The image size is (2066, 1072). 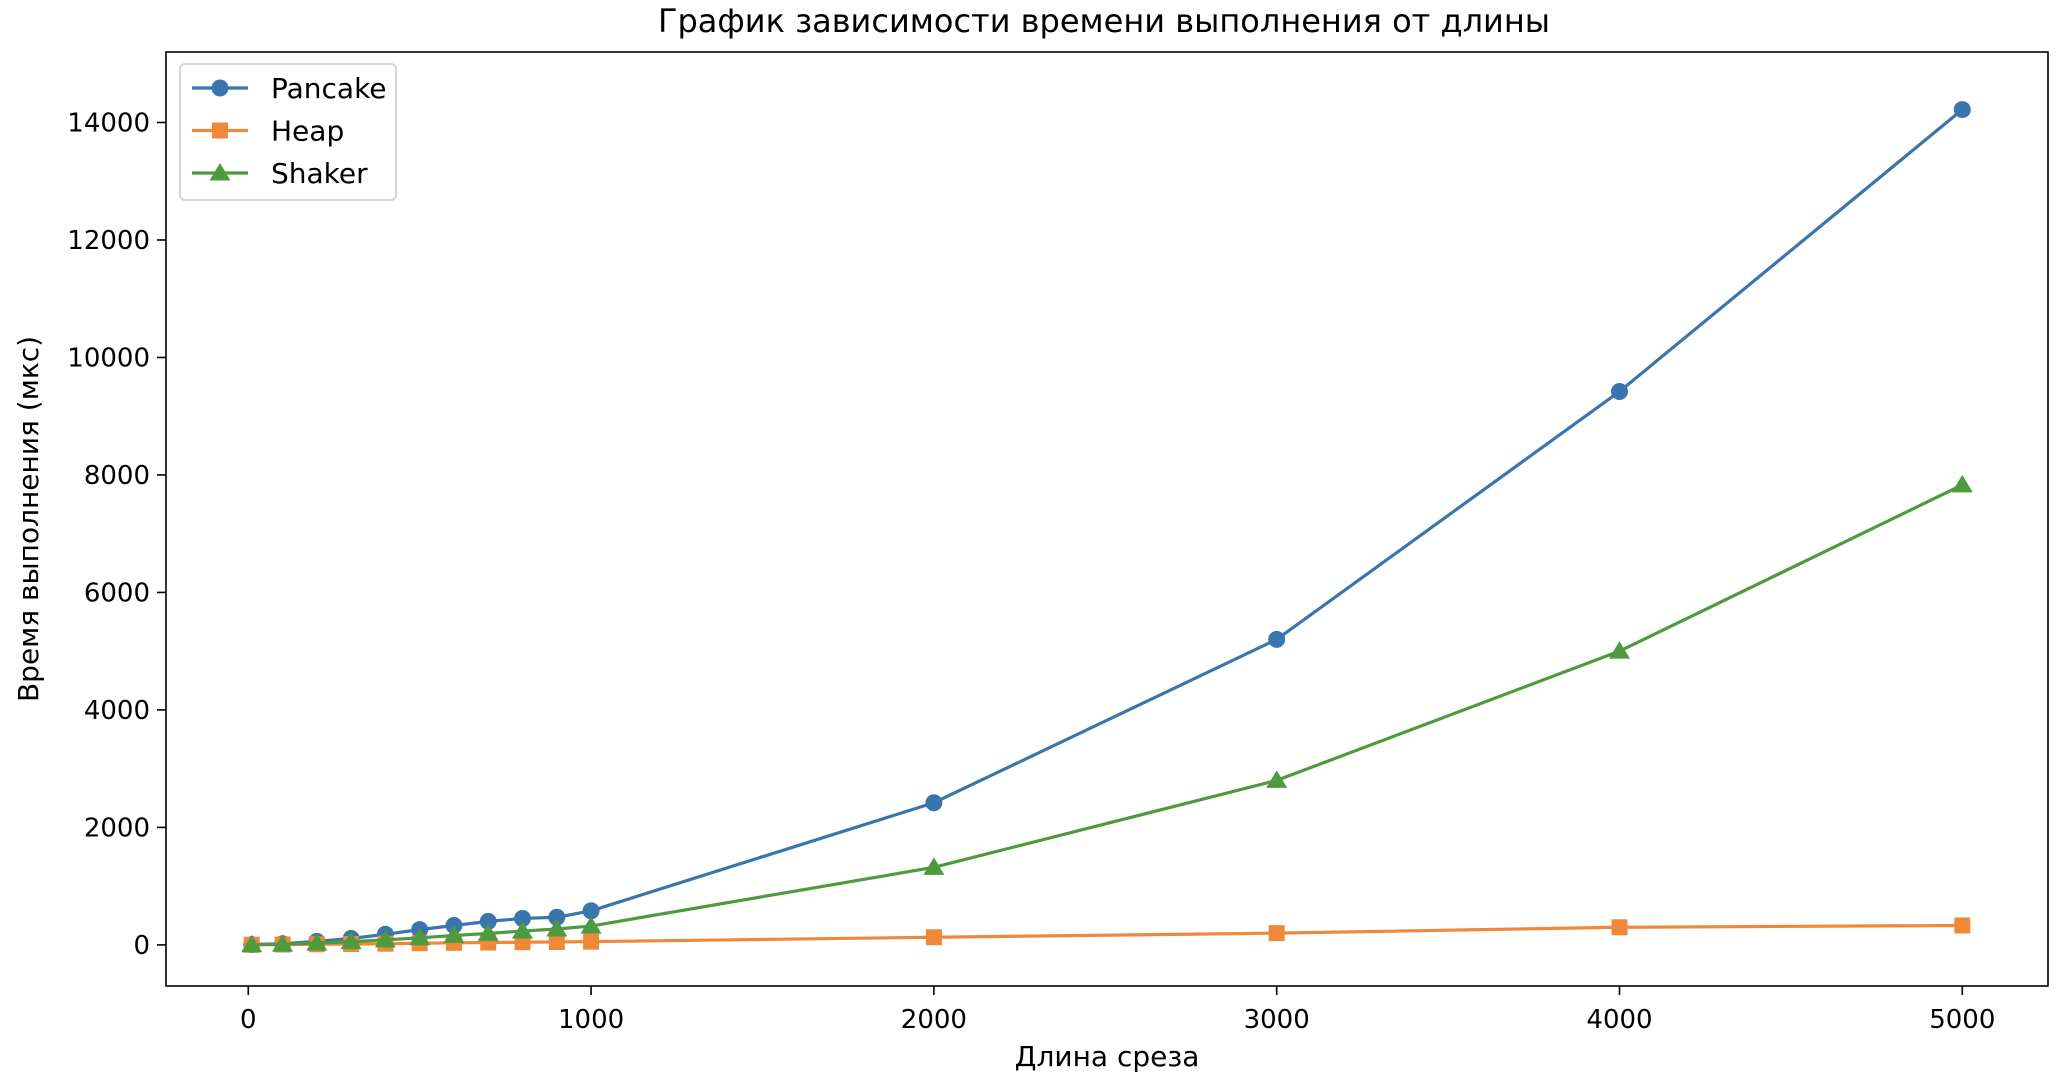 I want to click on legend: Pancake Heap Shaker, so click(x=288, y=132).